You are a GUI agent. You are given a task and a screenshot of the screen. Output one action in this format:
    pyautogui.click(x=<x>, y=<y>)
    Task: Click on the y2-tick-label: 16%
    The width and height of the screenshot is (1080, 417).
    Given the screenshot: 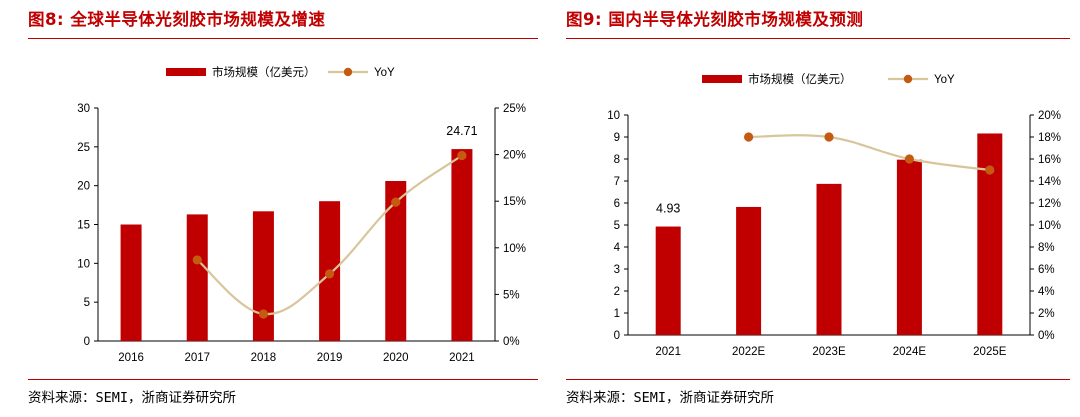 What is the action you would take?
    pyautogui.click(x=1049, y=160)
    